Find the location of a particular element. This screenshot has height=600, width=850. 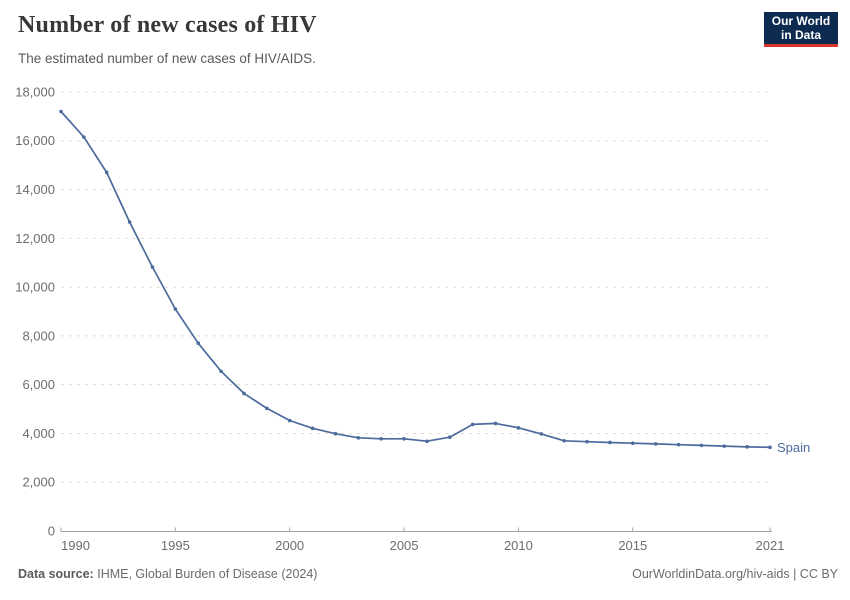

credit-link: OurWorldinData.org/hiv-aids | CC BY is located at coordinates (735, 574).